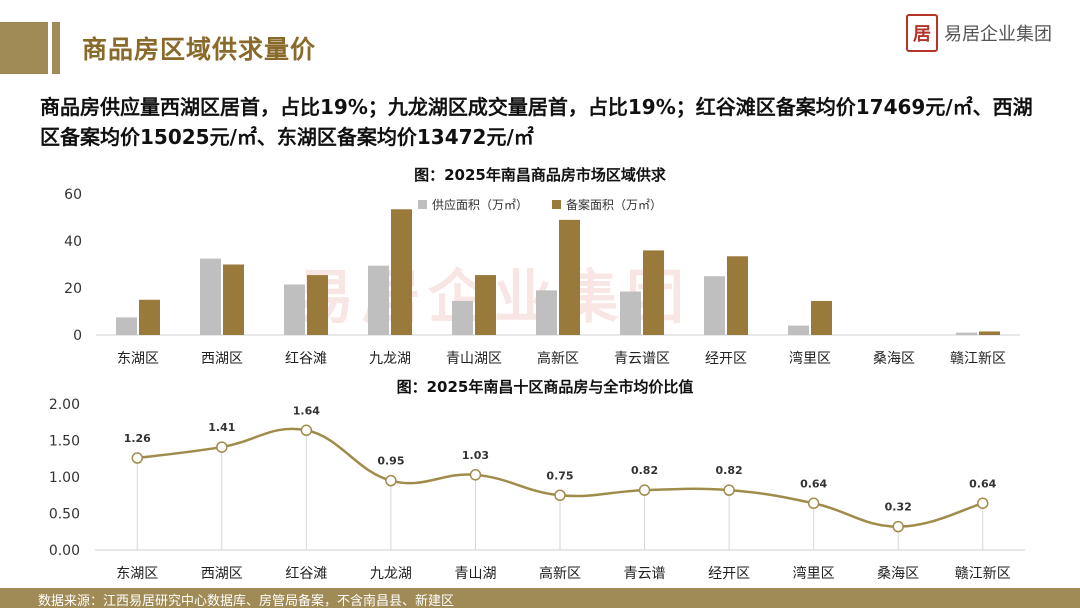  What do you see at coordinates (614, 204) in the screenshot?
I see `legend-label-filed: 备案面积（万㎡）` at bounding box center [614, 204].